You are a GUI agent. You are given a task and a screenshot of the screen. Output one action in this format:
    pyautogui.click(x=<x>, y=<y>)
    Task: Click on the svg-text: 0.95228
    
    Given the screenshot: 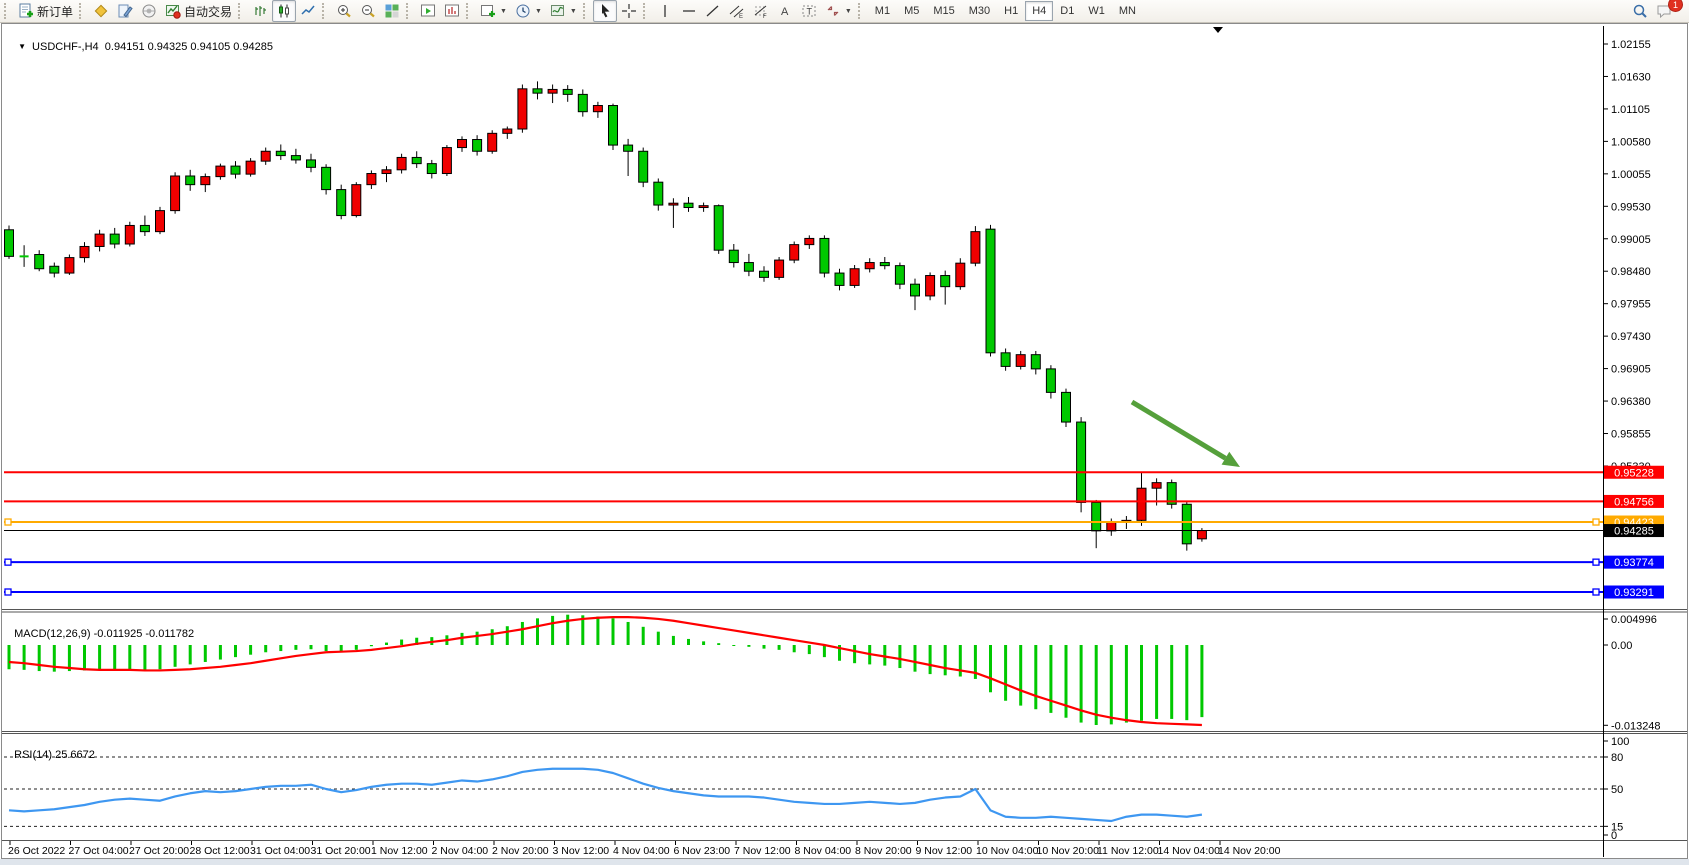 What is the action you would take?
    pyautogui.click(x=1634, y=473)
    